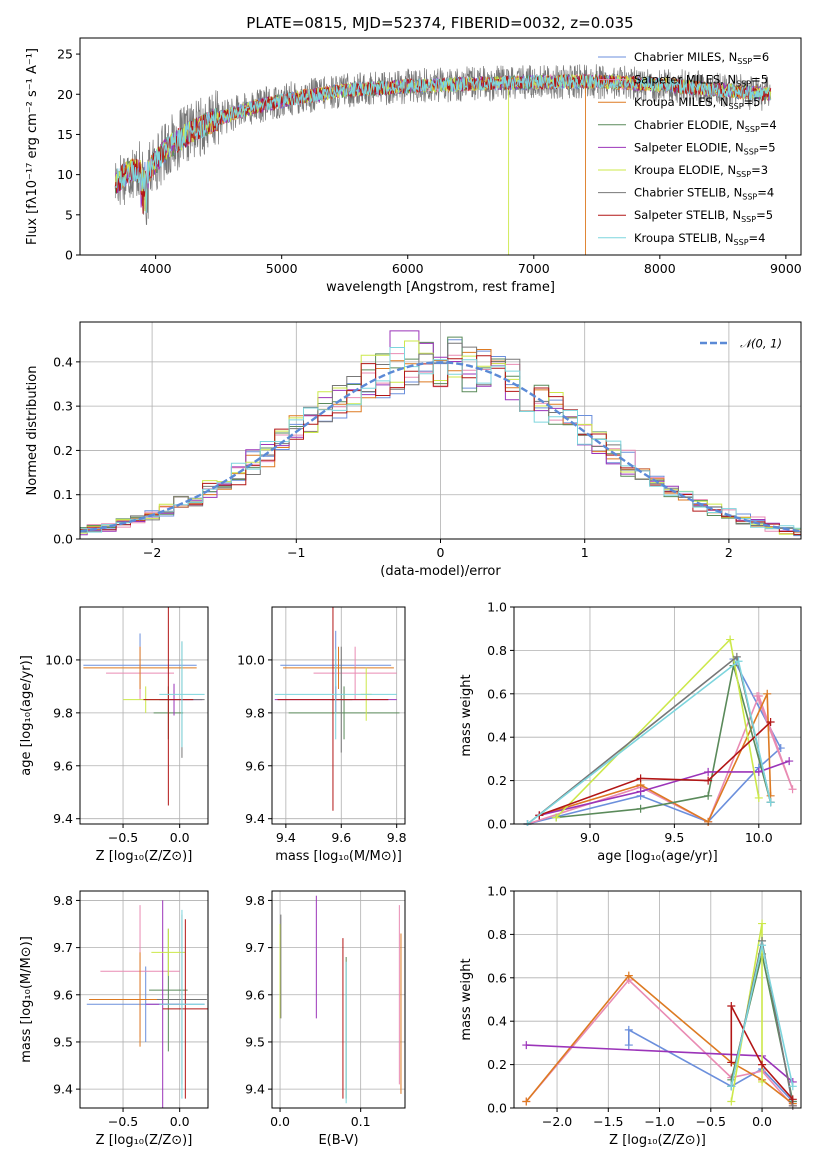  I want to click on x-tick-label: 4000, so click(156, 268).